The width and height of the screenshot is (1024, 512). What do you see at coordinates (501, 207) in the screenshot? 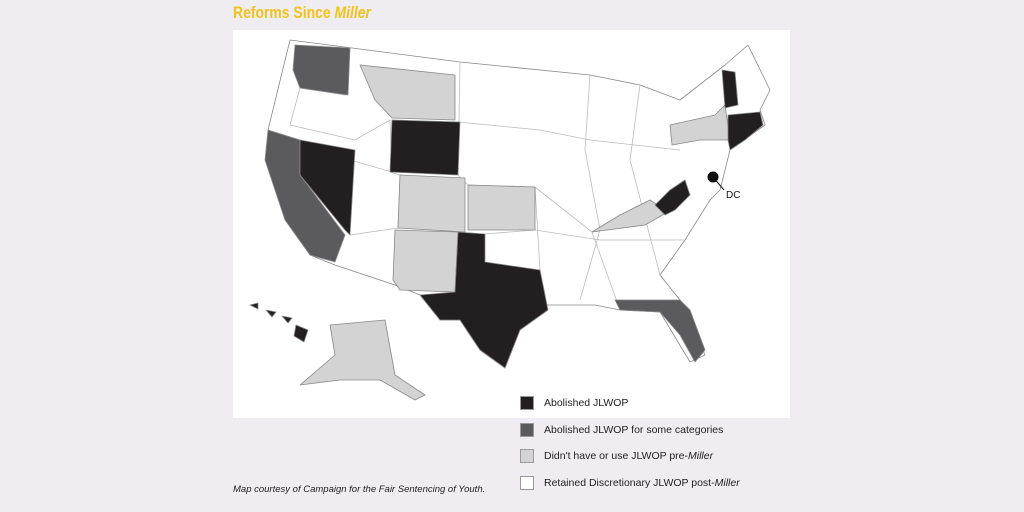
I see `kansas` at bounding box center [501, 207].